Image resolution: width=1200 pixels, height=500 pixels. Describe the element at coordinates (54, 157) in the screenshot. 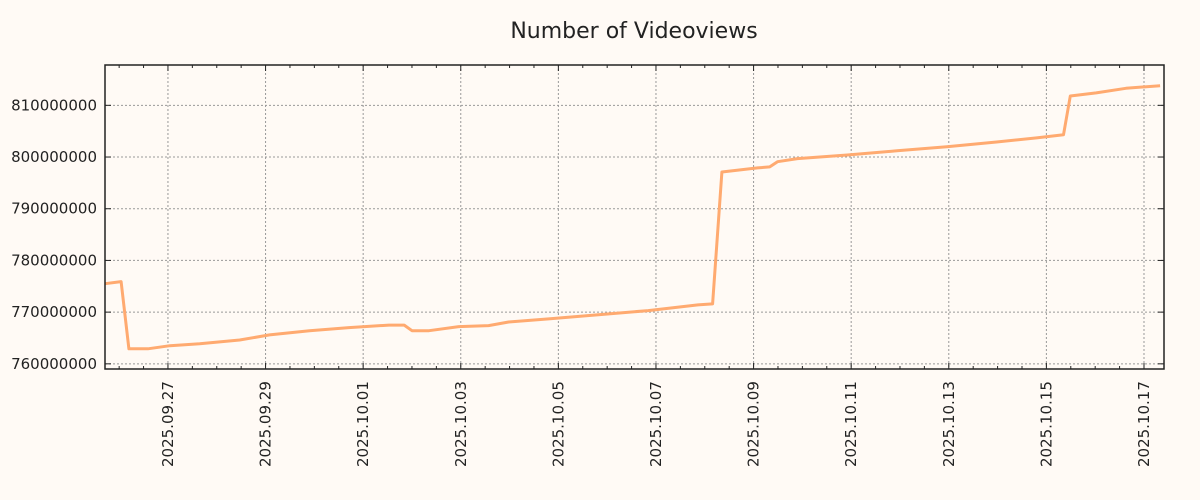

I see `y-tick-label: 800000000` at that location.